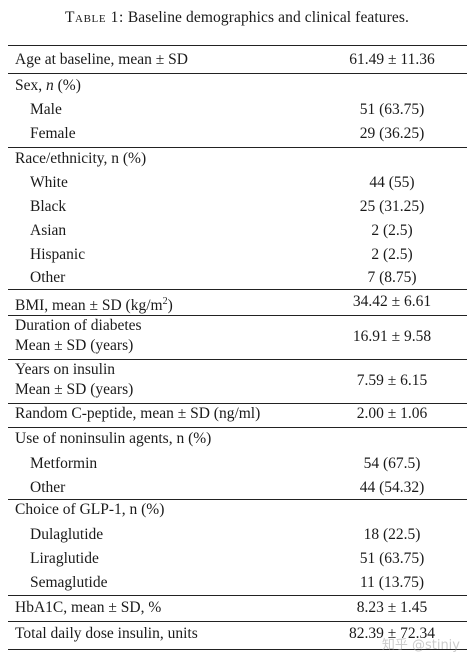 The height and width of the screenshot is (665, 474). What do you see at coordinates (46, 109) in the screenshot?
I see `row-label: Male` at bounding box center [46, 109].